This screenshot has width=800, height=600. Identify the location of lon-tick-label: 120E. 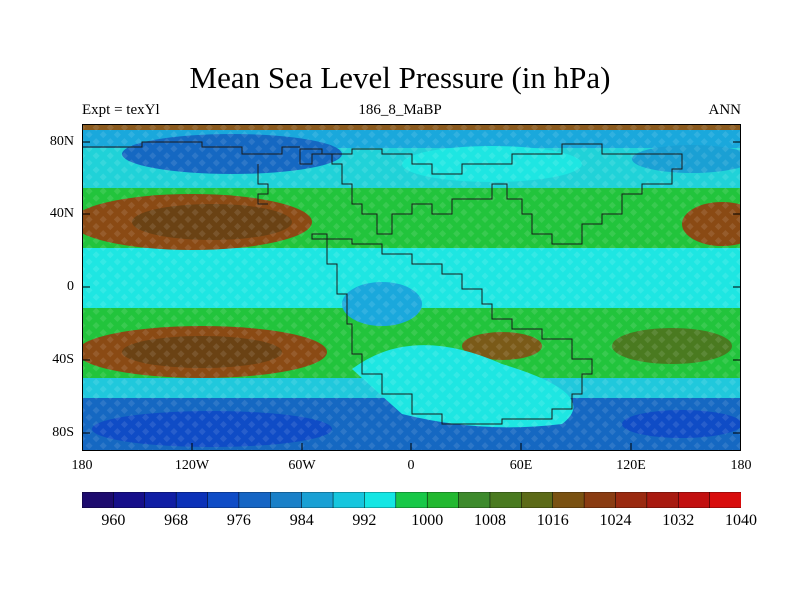
(631, 465).